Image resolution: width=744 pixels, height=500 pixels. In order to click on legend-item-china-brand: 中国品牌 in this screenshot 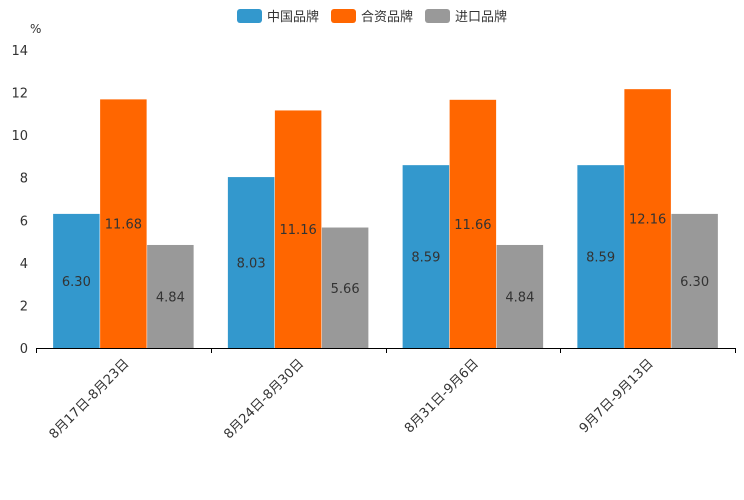, I will do `click(277, 15)`.